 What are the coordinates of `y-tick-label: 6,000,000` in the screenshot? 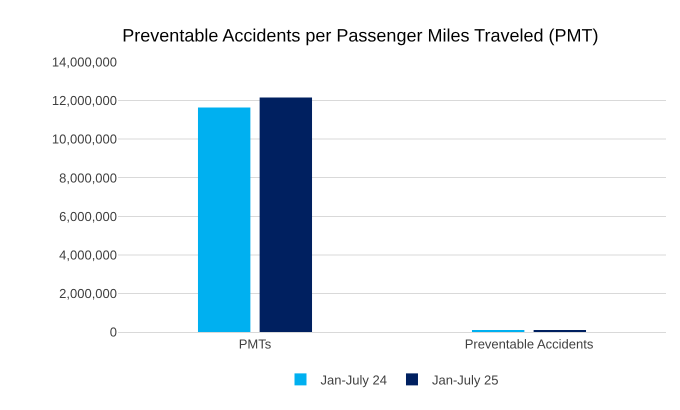 It's located at (88, 216).